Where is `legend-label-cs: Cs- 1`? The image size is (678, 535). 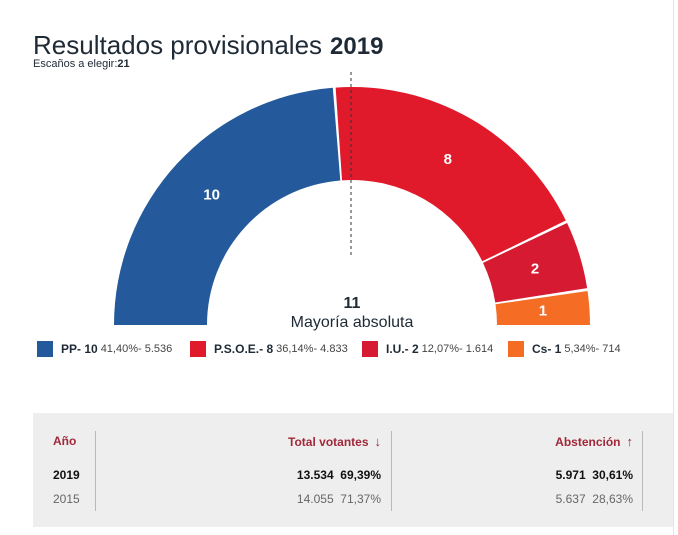
legend-label-cs: Cs- 1 is located at coordinates (547, 349).